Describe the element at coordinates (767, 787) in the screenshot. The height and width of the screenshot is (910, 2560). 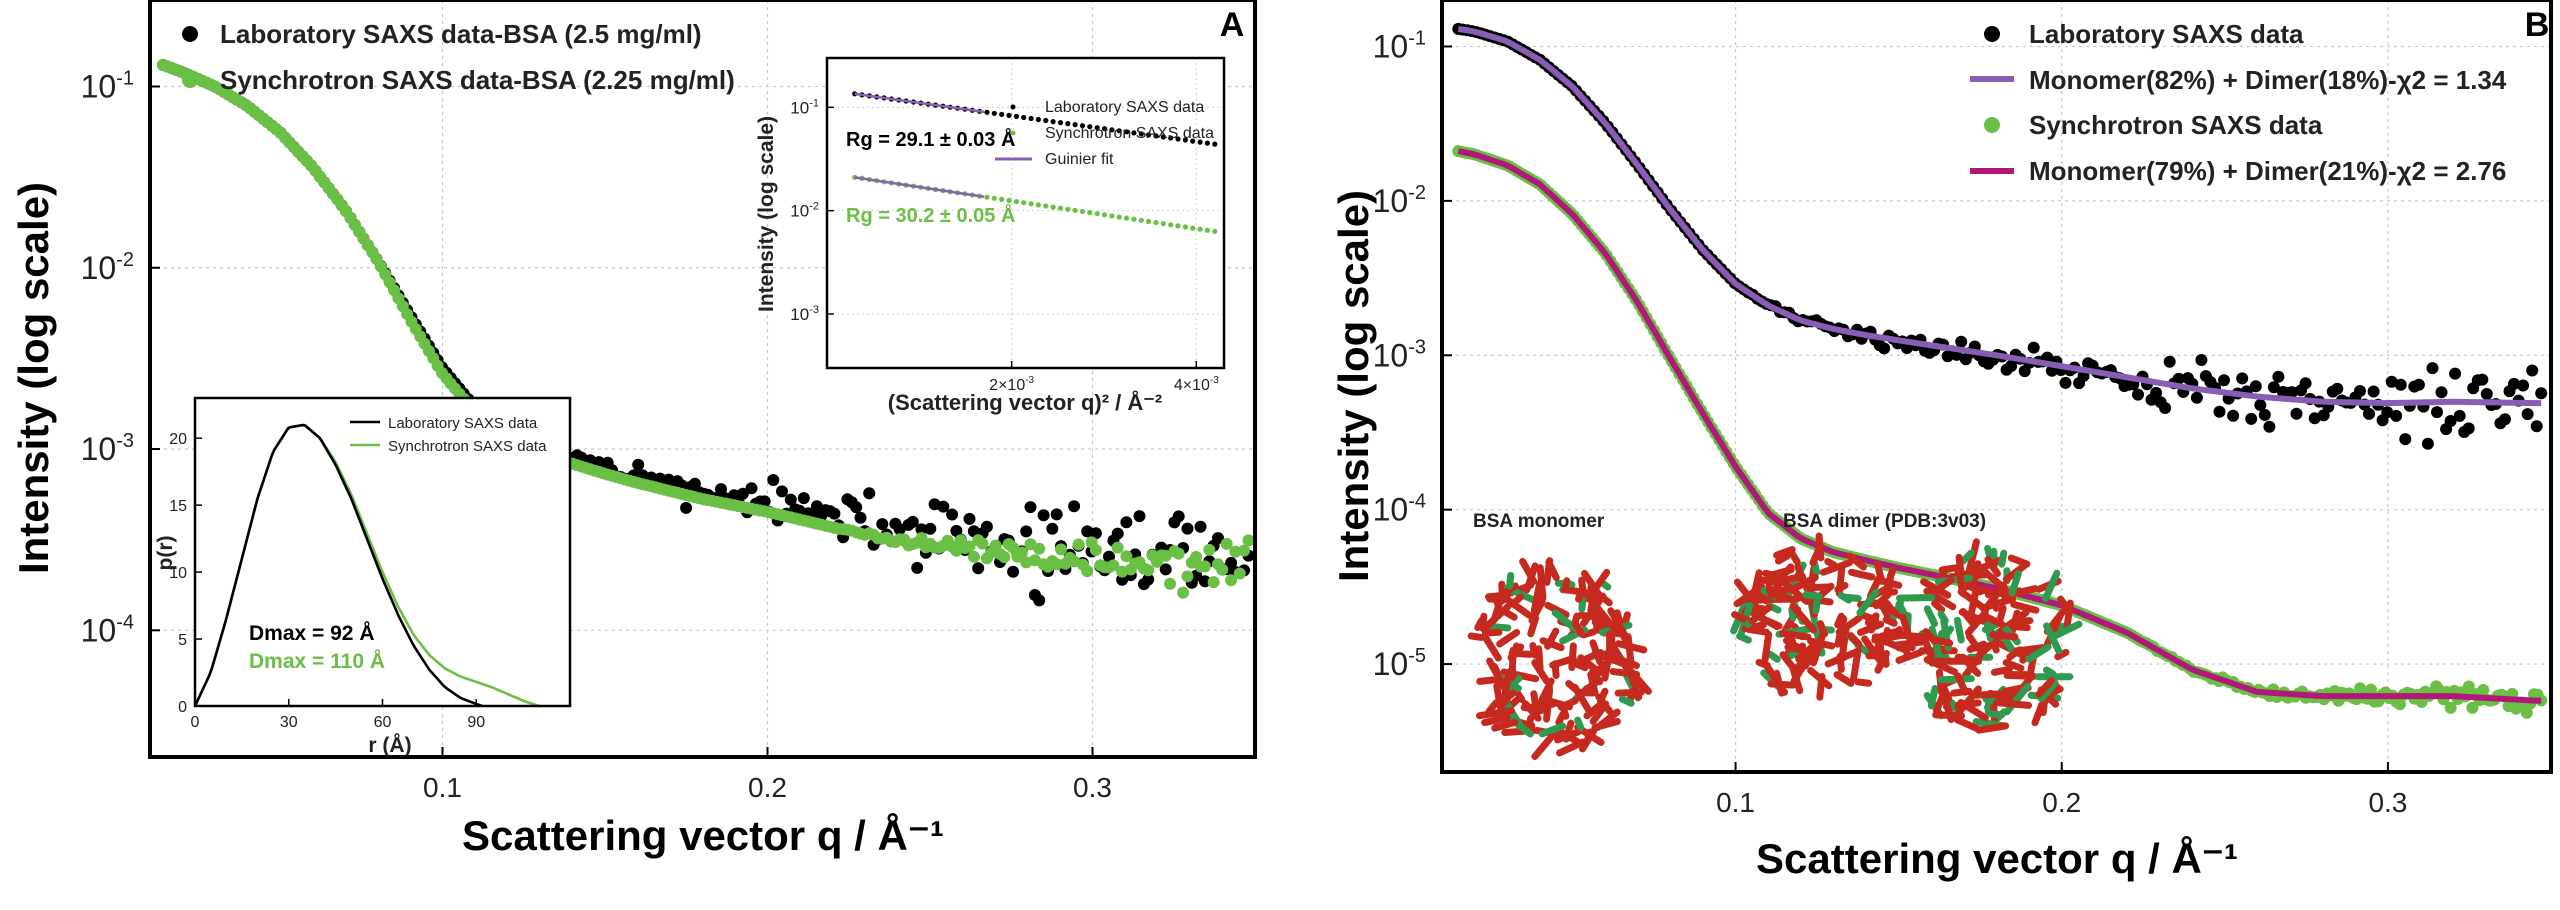
I see `panel-a-x-tick-label: 0.2` at that location.